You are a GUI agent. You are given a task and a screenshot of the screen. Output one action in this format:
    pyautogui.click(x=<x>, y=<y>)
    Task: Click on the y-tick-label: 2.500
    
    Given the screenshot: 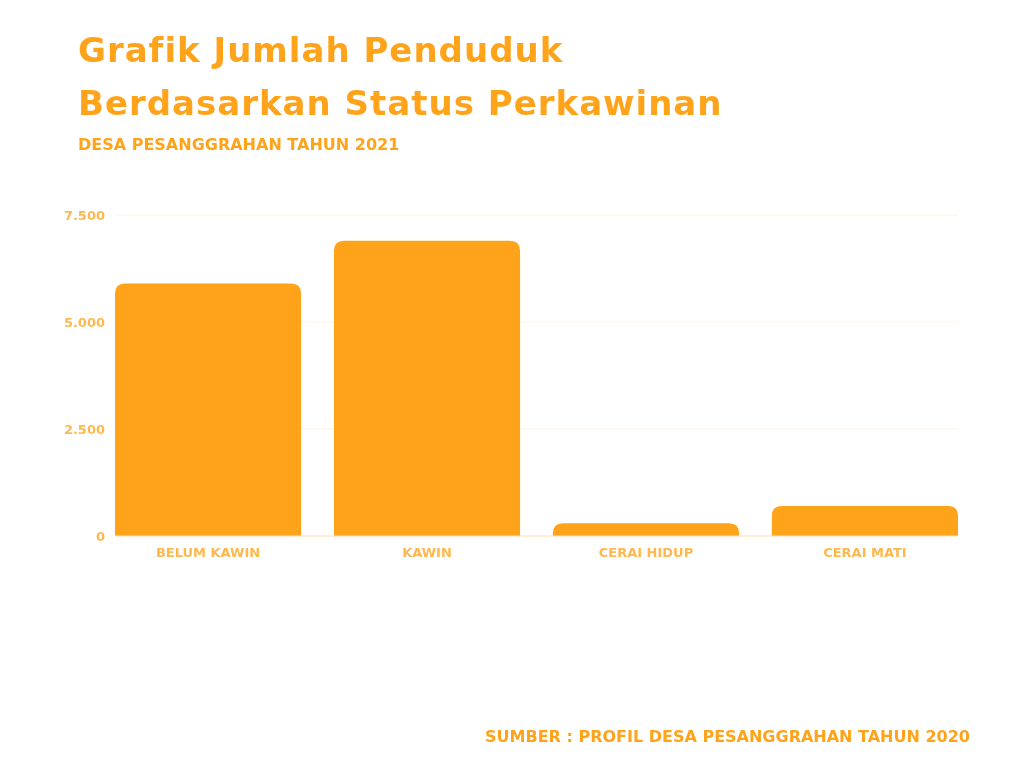 What is the action you would take?
    pyautogui.click(x=84, y=429)
    